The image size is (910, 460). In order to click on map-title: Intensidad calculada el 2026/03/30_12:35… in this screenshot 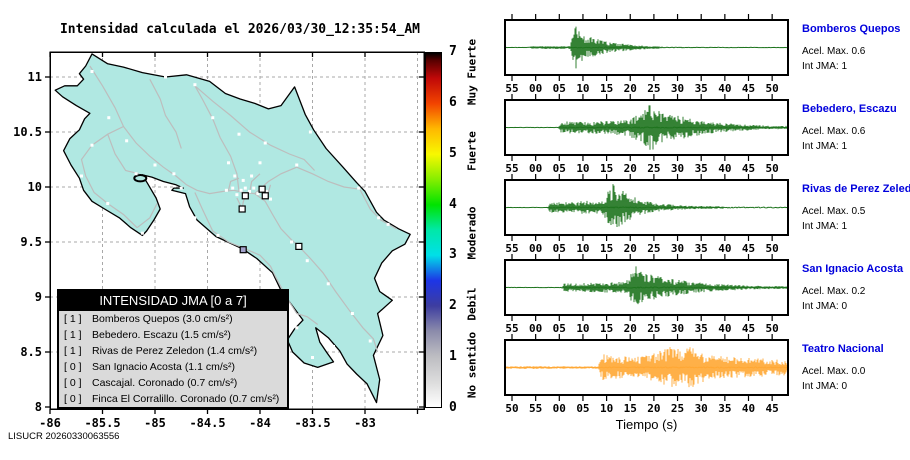, I will do `click(240, 29)`.